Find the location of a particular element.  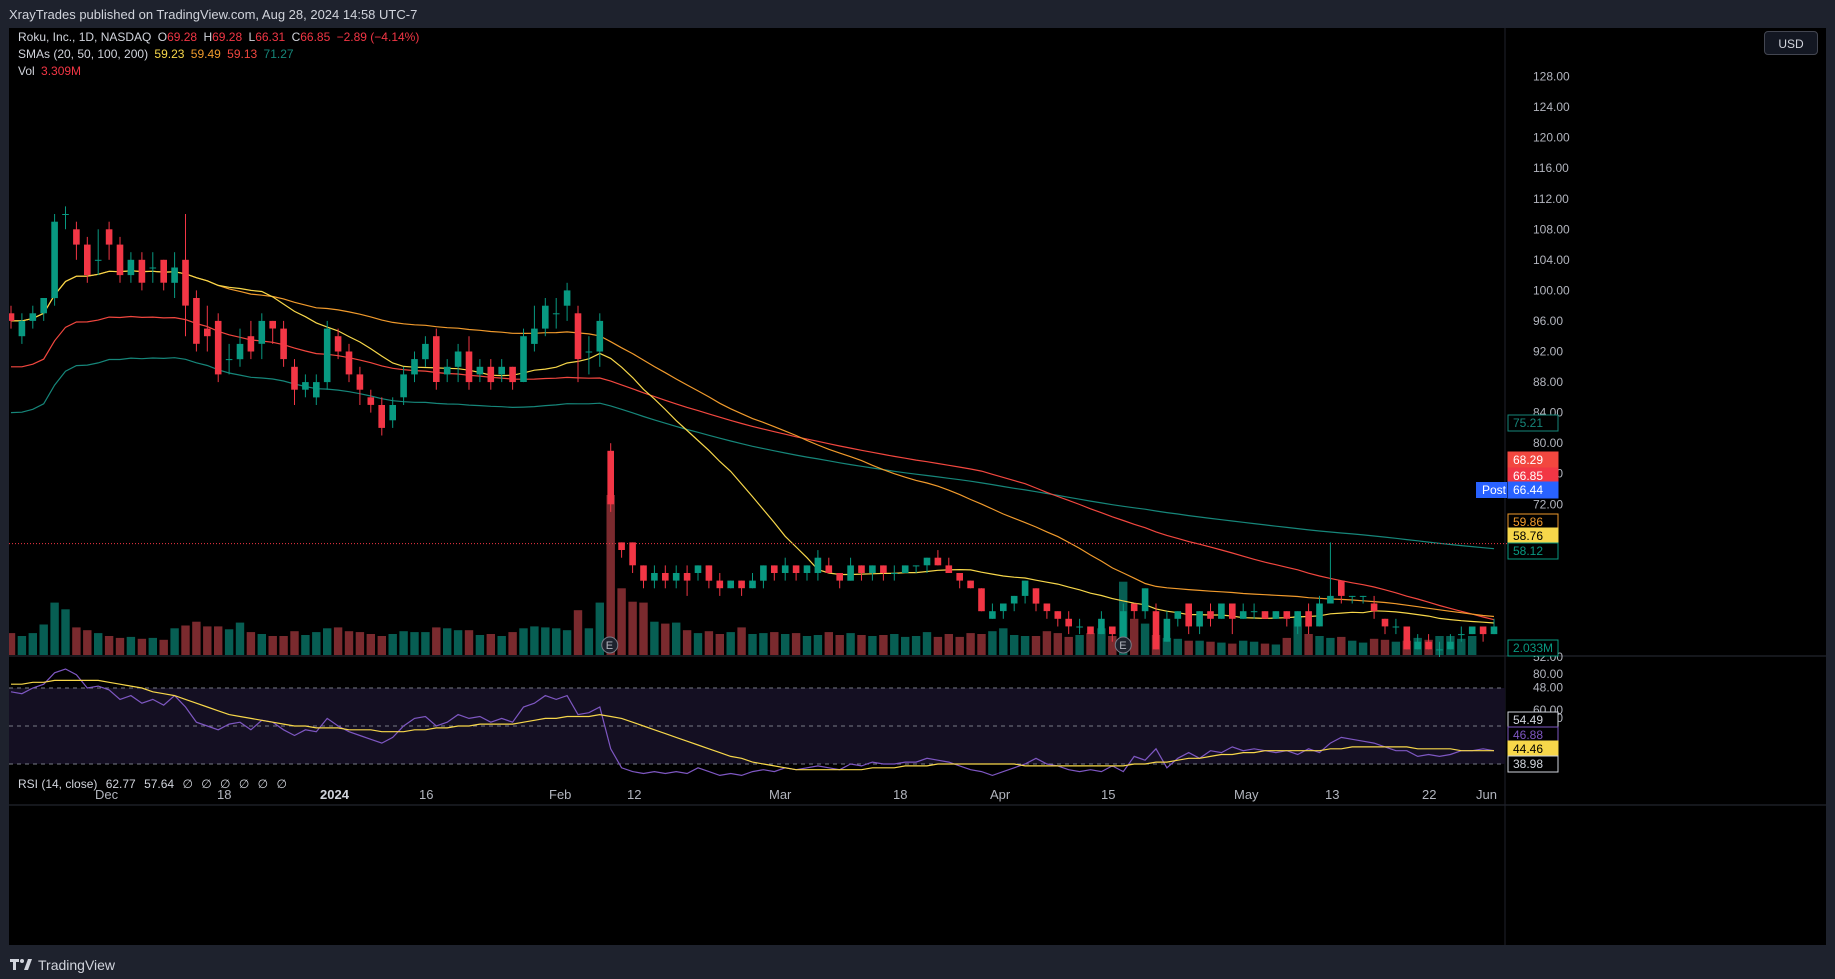

rsi-extra-2: ∅ is located at coordinates (225, 784).